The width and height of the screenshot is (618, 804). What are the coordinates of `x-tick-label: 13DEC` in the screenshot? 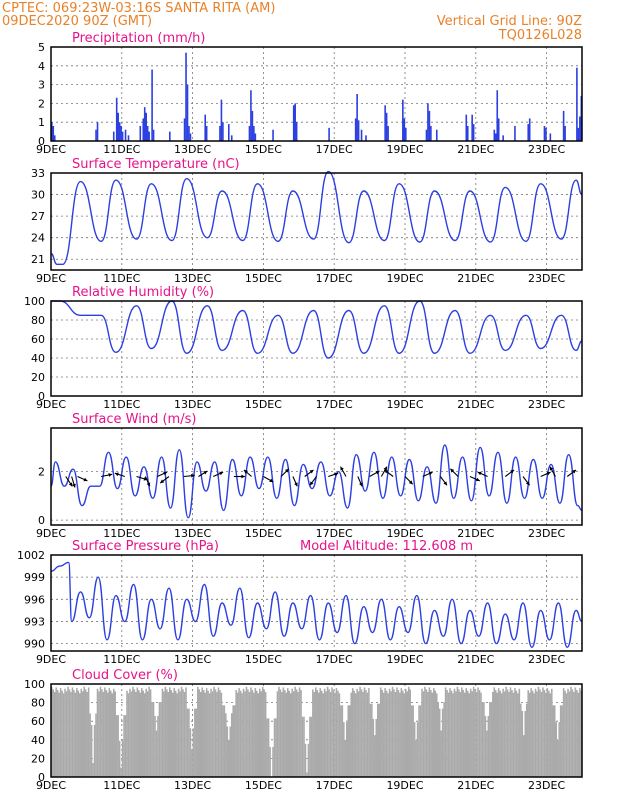 It's located at (192, 785).